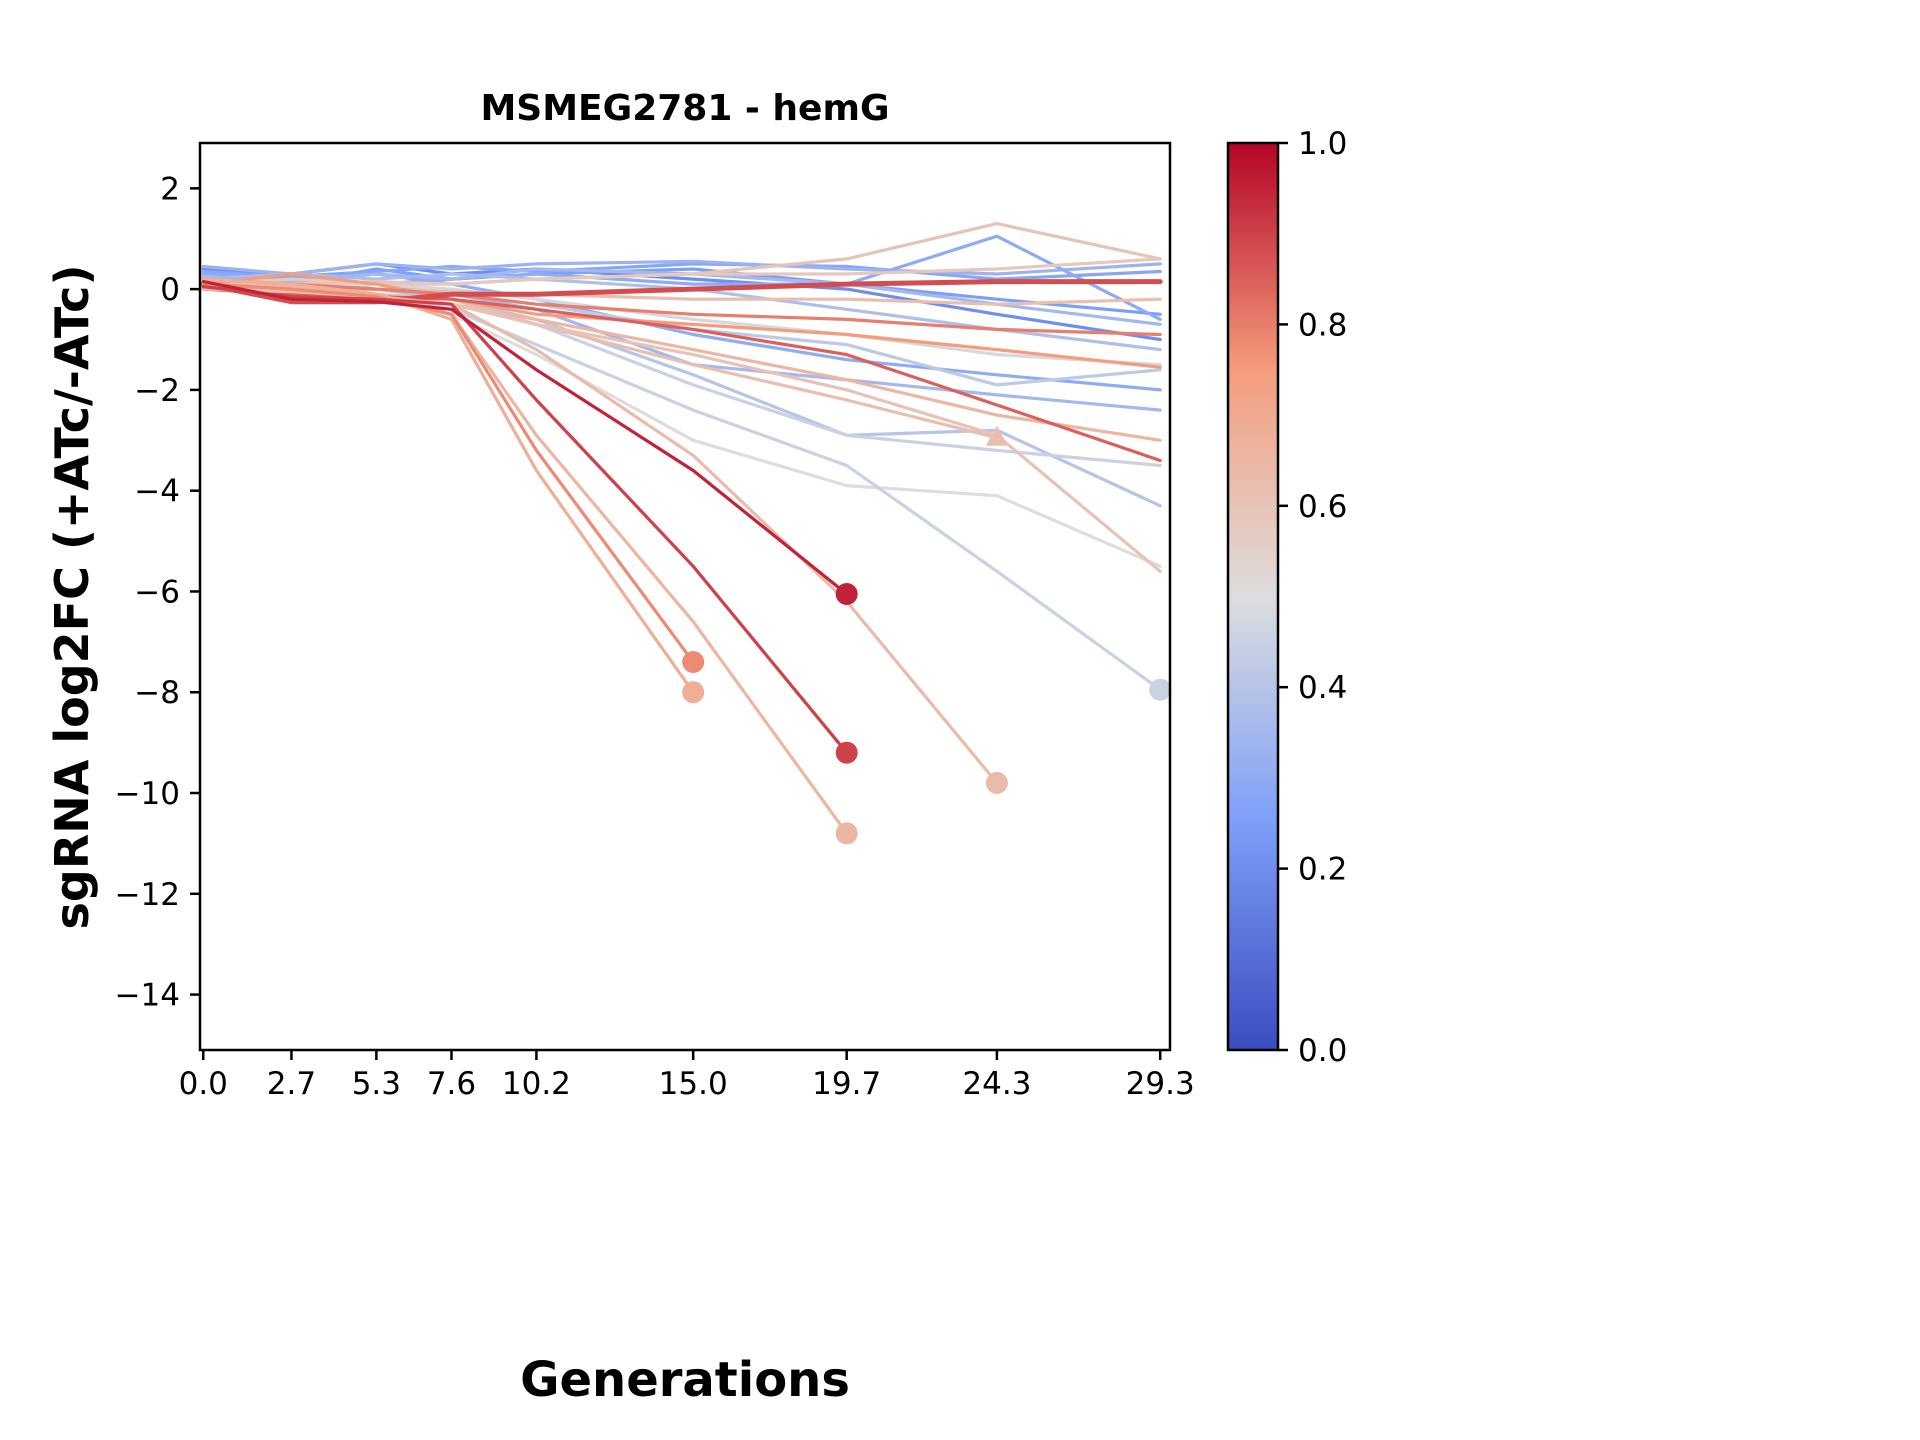 The width and height of the screenshot is (1920, 1440). What do you see at coordinates (157, 391) in the screenshot?
I see `y-tick-label: −2` at bounding box center [157, 391].